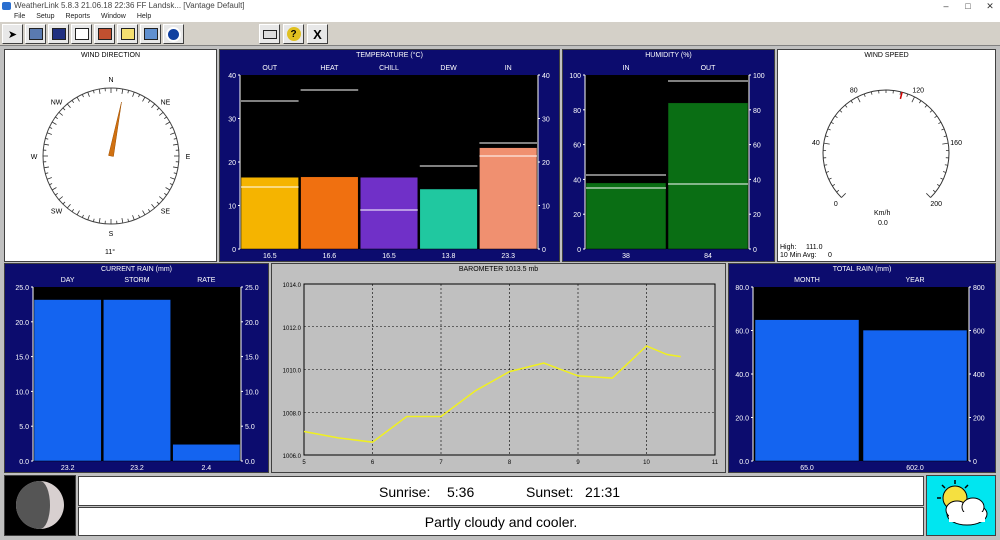 This screenshot has width=1000, height=540. I want to click on bulletin-icon, so click(36, 34).